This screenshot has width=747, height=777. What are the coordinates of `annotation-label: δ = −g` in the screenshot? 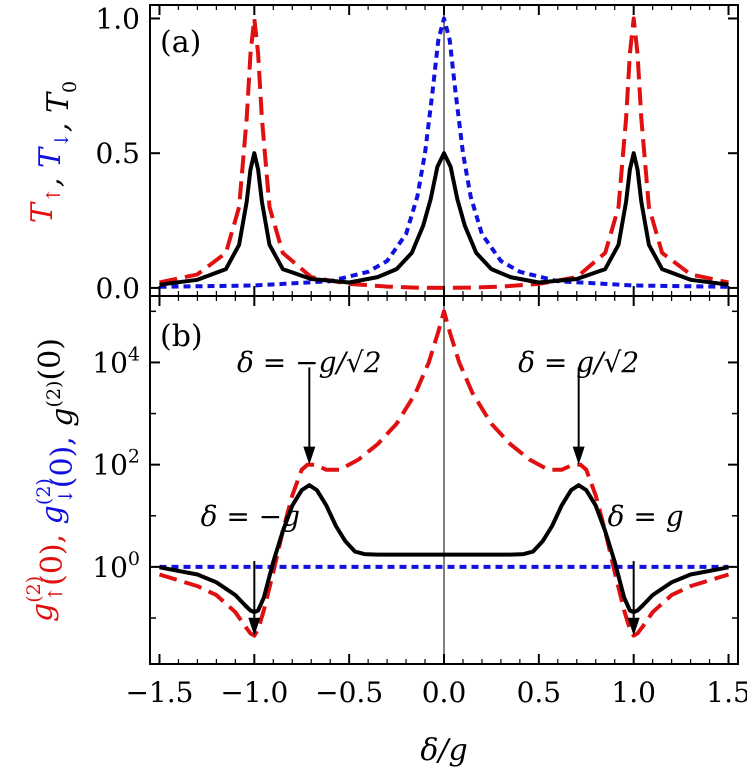 It's located at (251, 516).